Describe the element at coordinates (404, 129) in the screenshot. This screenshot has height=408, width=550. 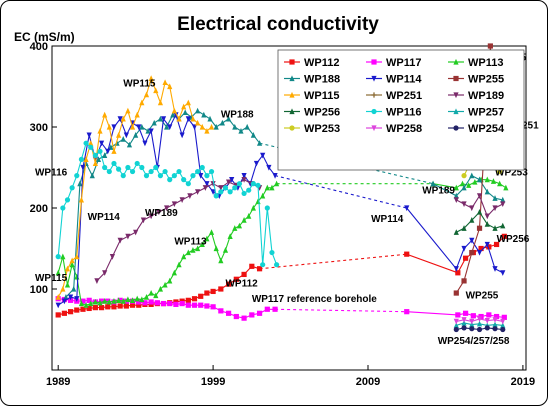
I see `legend-label-WP258: WP258` at that location.